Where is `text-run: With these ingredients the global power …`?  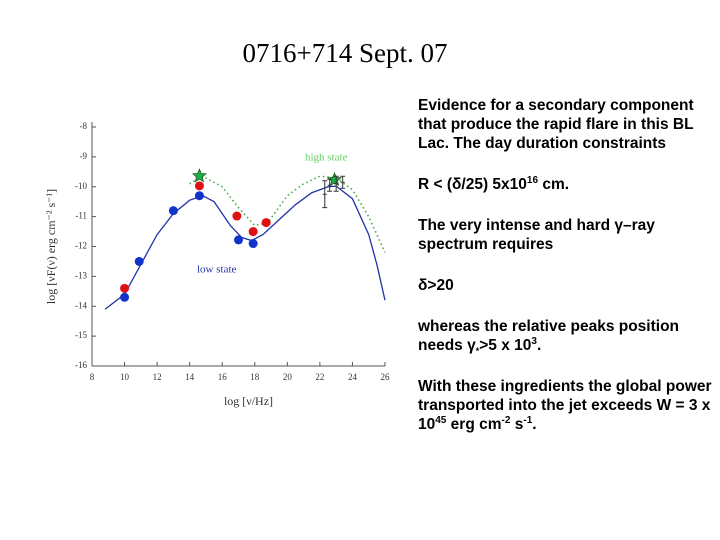 text-run: With these ingredients the global power … is located at coordinates (565, 405).